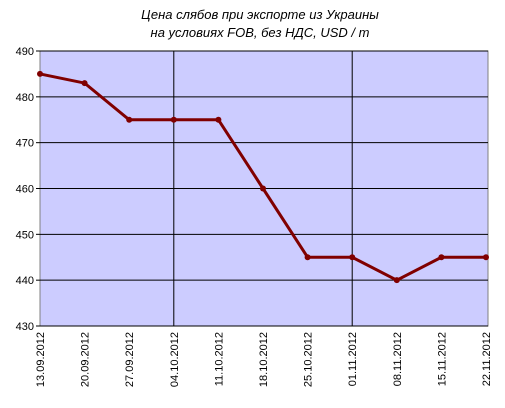  Describe the element at coordinates (260, 32) in the screenshot. I see `chart-subtitle: на условиях FOB, без НДС, USD / т` at that location.